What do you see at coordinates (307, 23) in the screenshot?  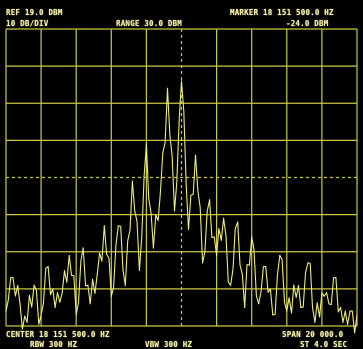 I see `marker-level-label: -24.0 DBM` at bounding box center [307, 23].